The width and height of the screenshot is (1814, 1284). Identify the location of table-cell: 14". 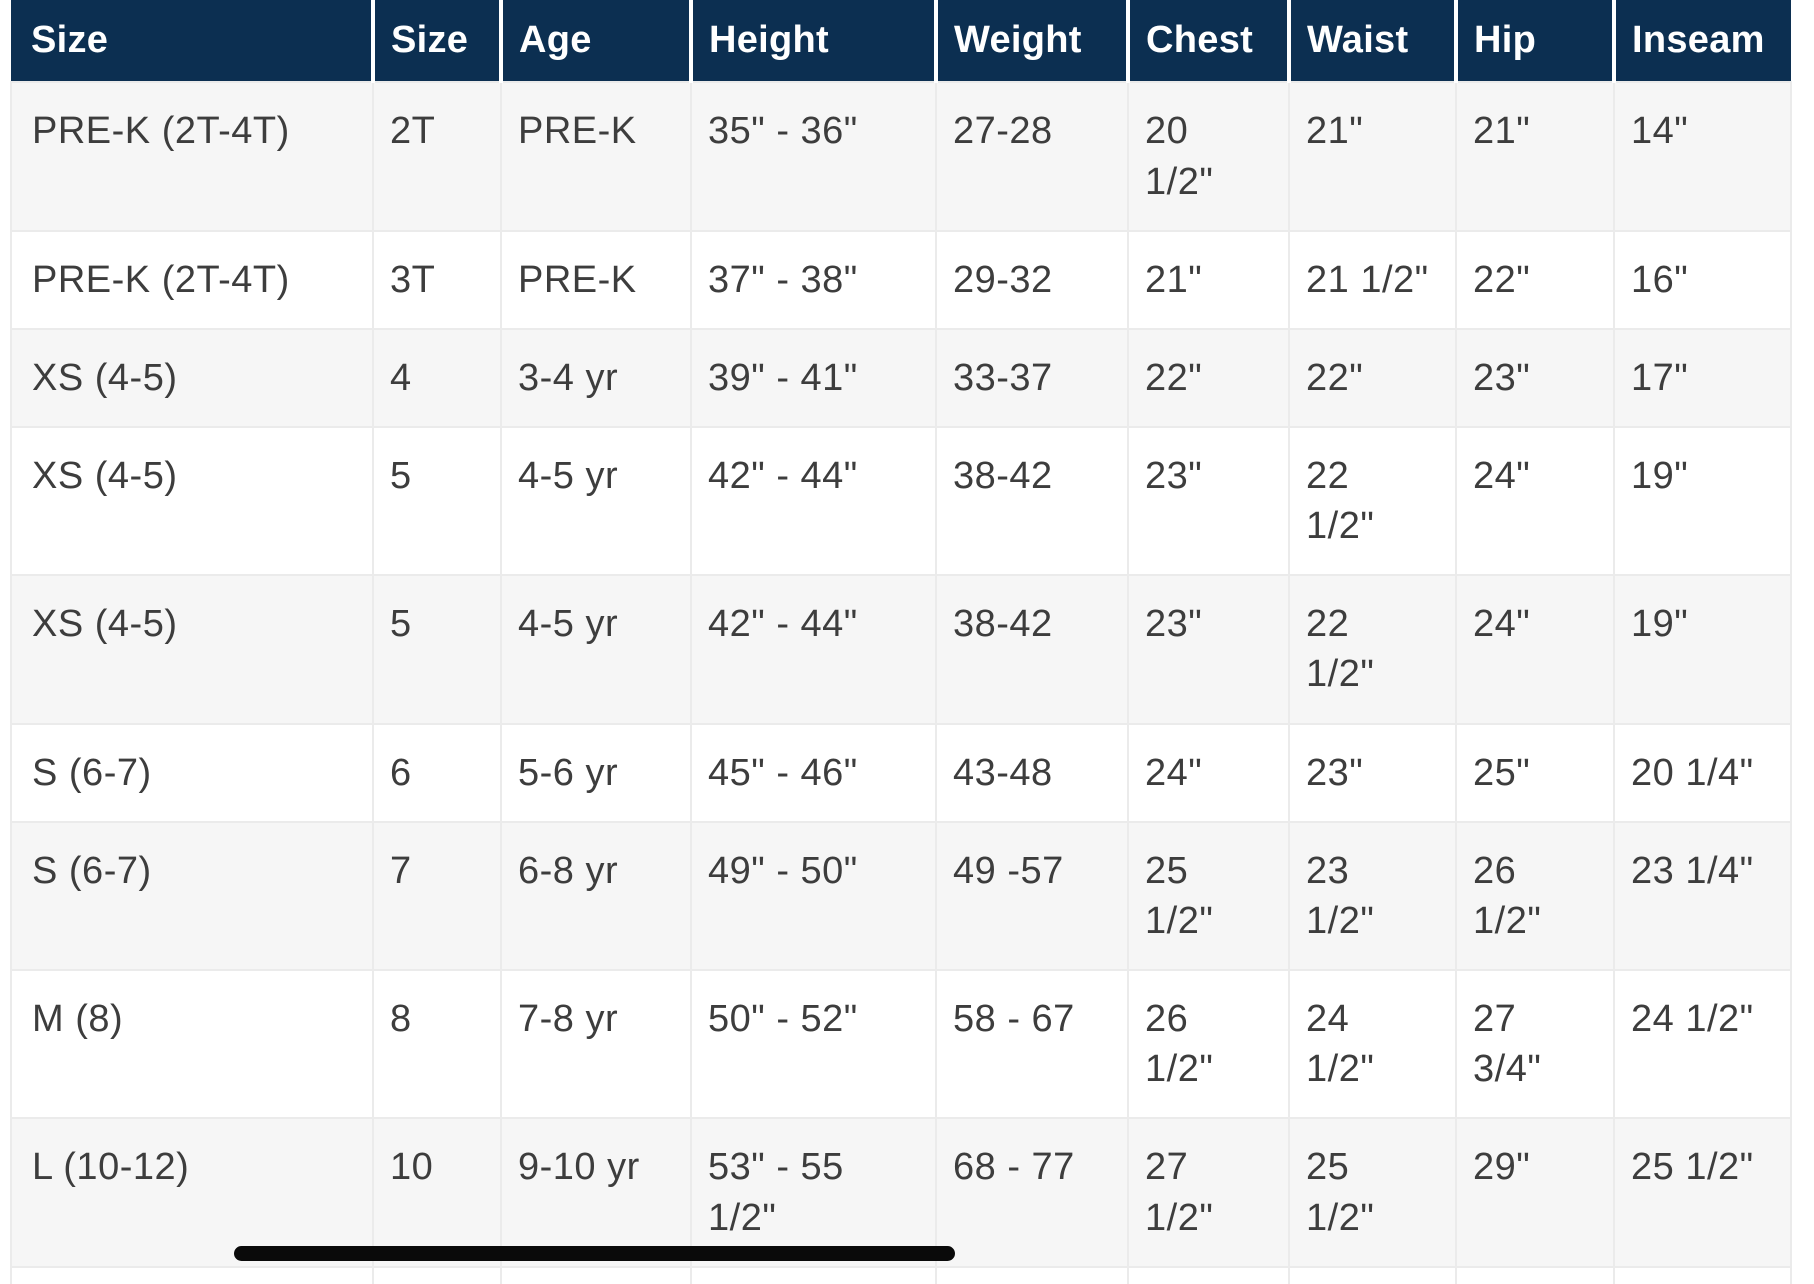
(1702, 156).